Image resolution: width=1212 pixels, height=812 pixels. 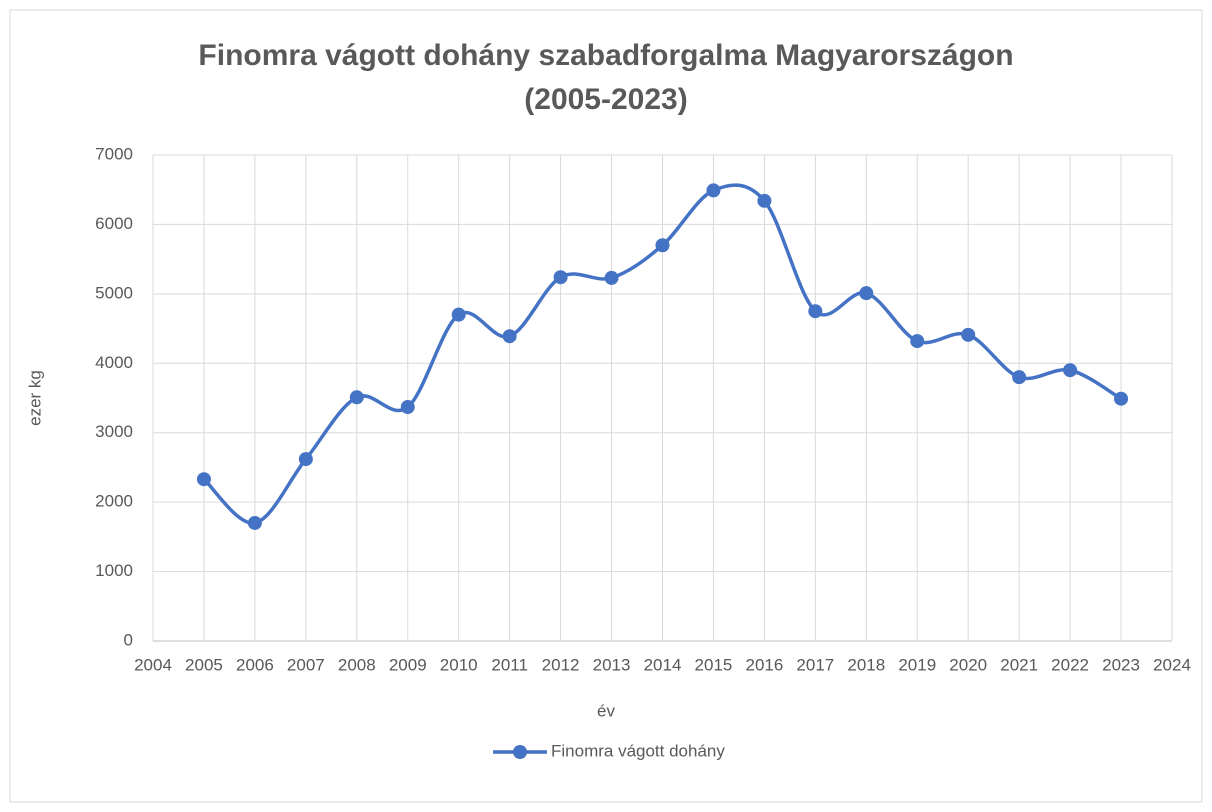 What do you see at coordinates (561, 664) in the screenshot?
I see `x-tick-label: 2012` at bounding box center [561, 664].